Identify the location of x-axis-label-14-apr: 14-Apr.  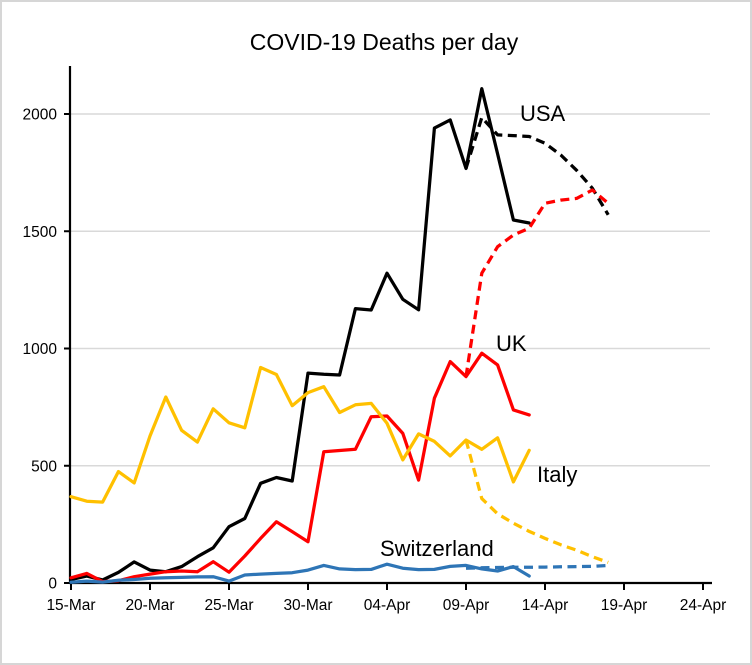
(545, 605).